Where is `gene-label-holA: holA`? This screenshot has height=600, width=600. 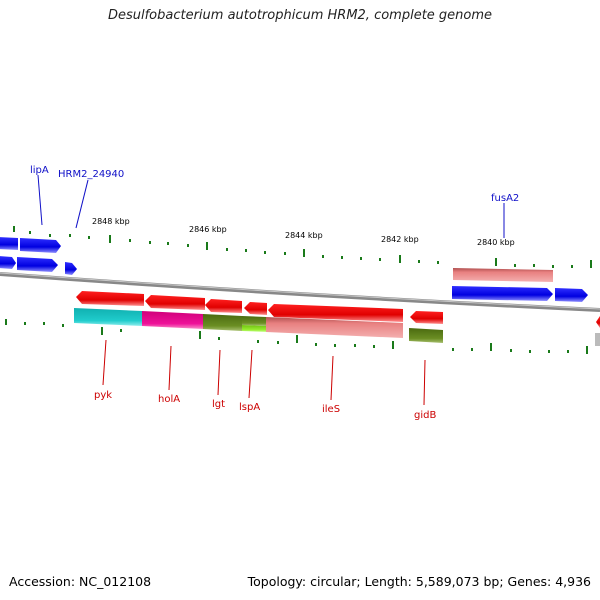
gene-label-holA: holA is located at coordinates (169, 399).